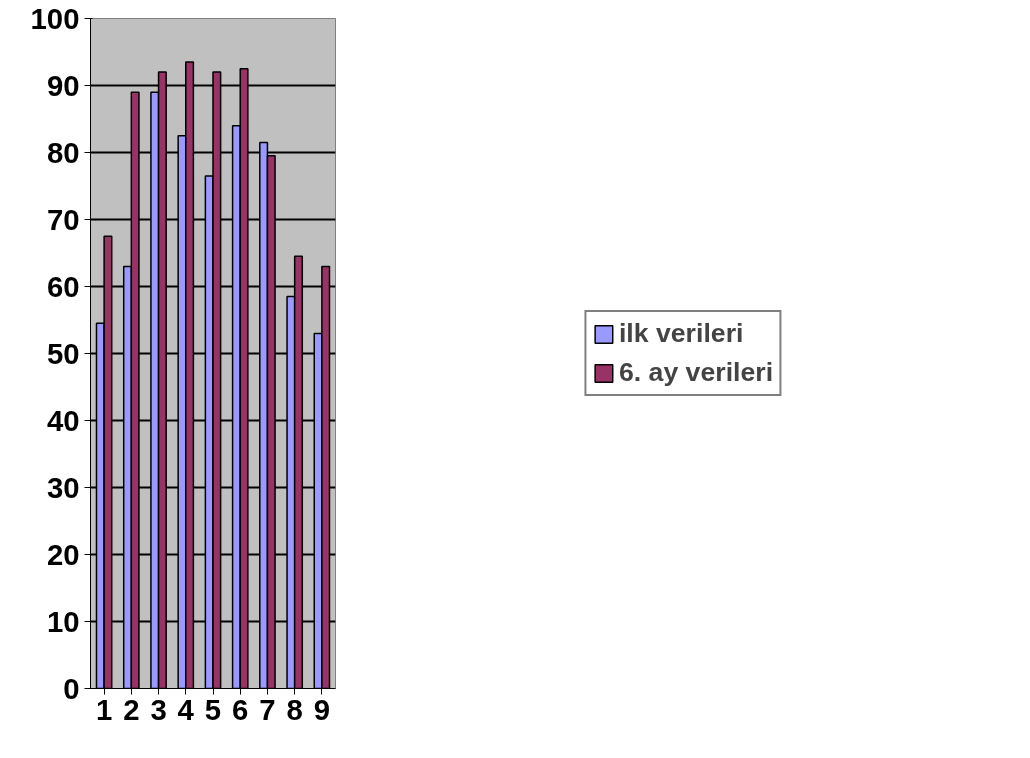  Describe the element at coordinates (63, 487) in the screenshot. I see `y-tick-label: 30` at that location.